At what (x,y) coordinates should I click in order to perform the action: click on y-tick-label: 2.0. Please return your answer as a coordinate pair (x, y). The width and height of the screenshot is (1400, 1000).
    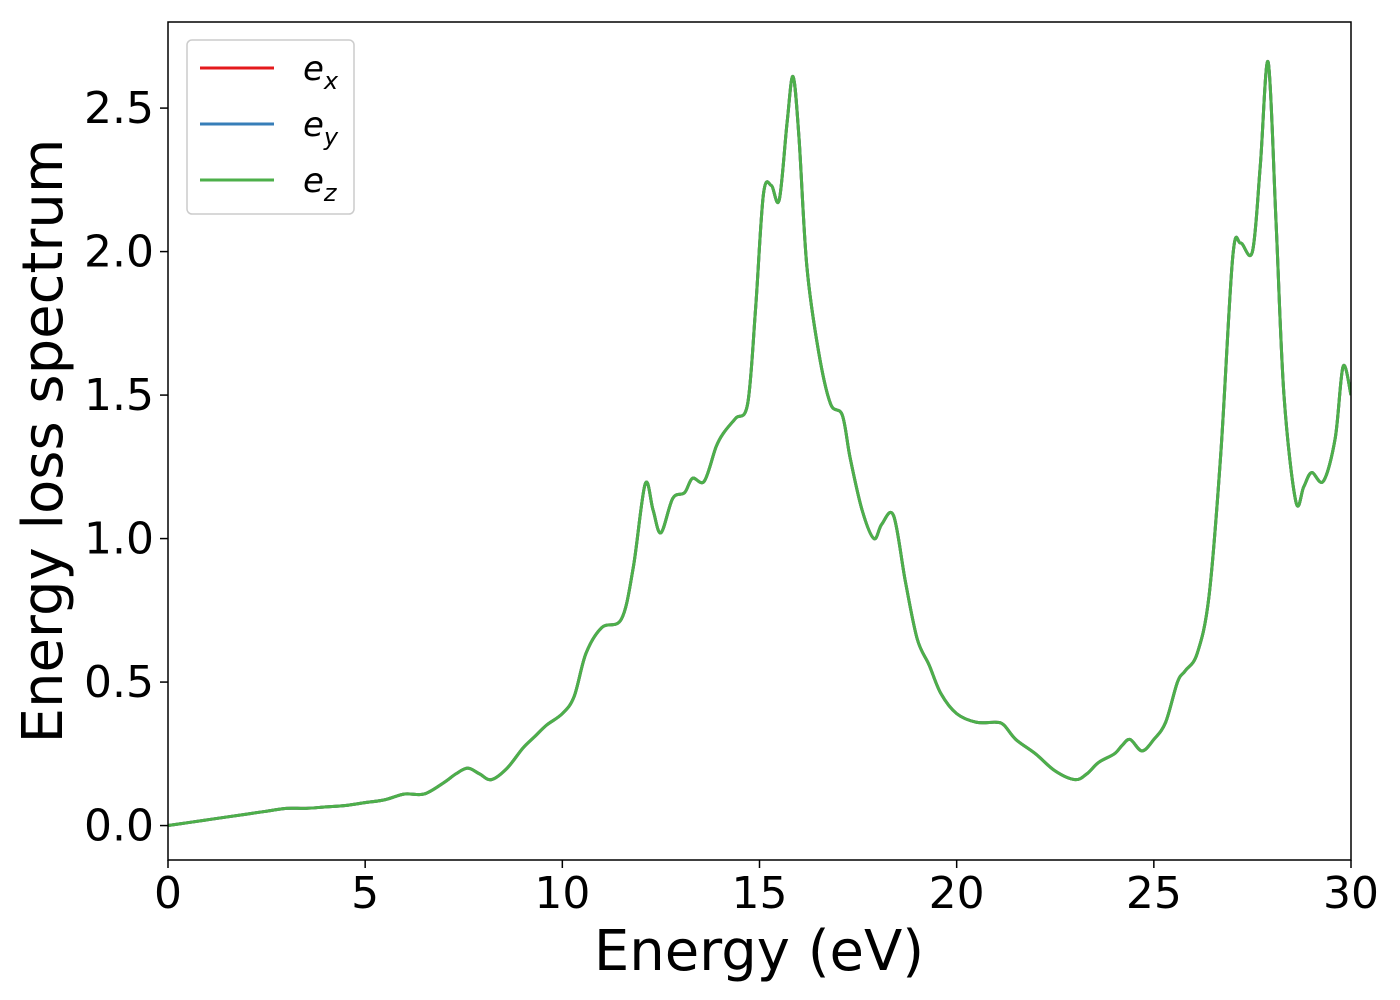
    Looking at the image, I should click on (119, 252).